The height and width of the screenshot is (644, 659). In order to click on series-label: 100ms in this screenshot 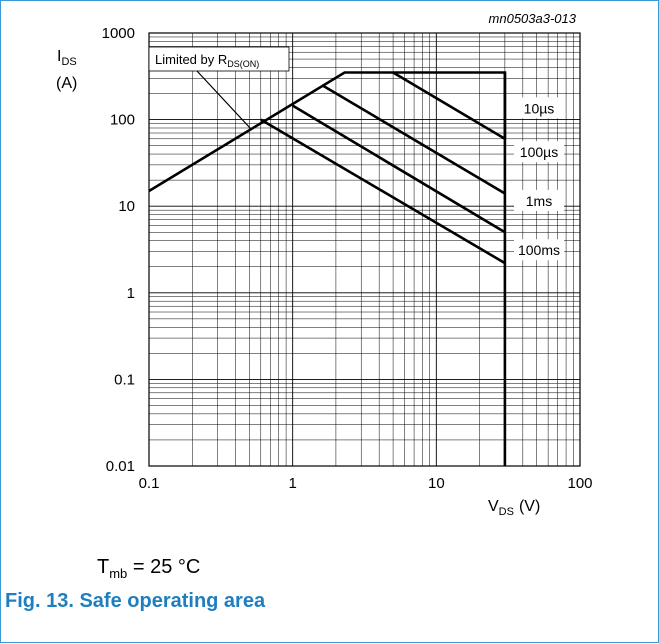, I will do `click(539, 250)`.